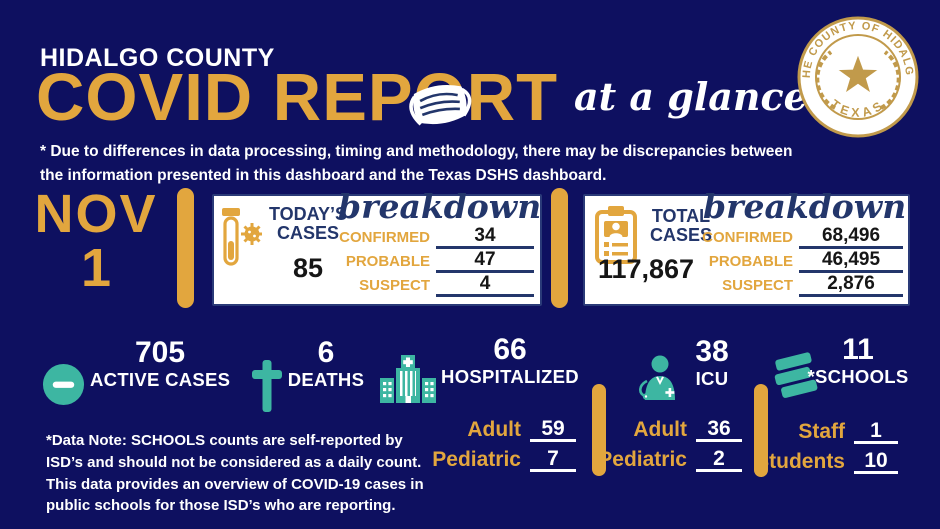 This screenshot has height=529, width=940. I want to click on active-cases-stat: 705 ACTIVE CASES, so click(160, 364).